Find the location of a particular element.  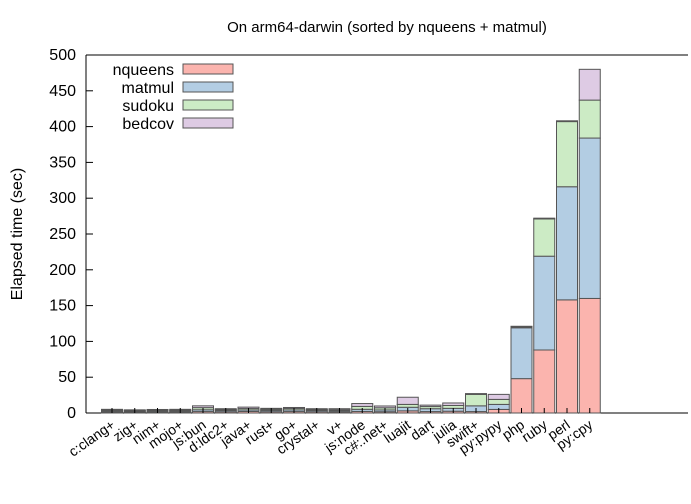

y-axis-label: Elapsed time (sec) is located at coordinates (17, 234).